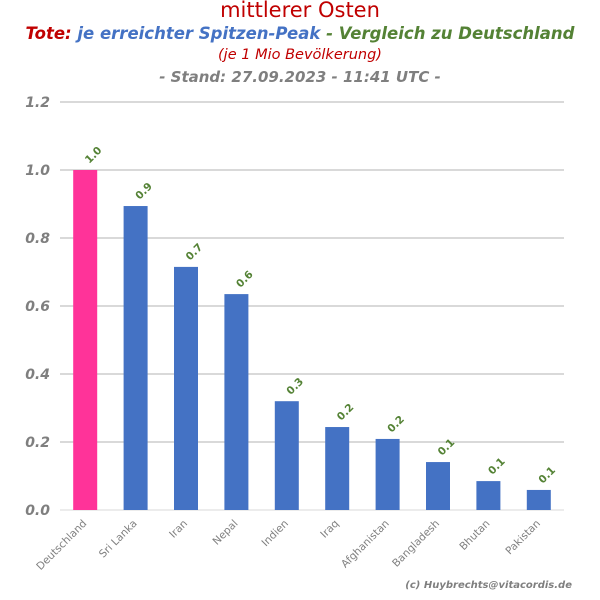 This screenshot has height=600, width=600. I want to click on x-tick-label: Iraq, so click(329, 529).